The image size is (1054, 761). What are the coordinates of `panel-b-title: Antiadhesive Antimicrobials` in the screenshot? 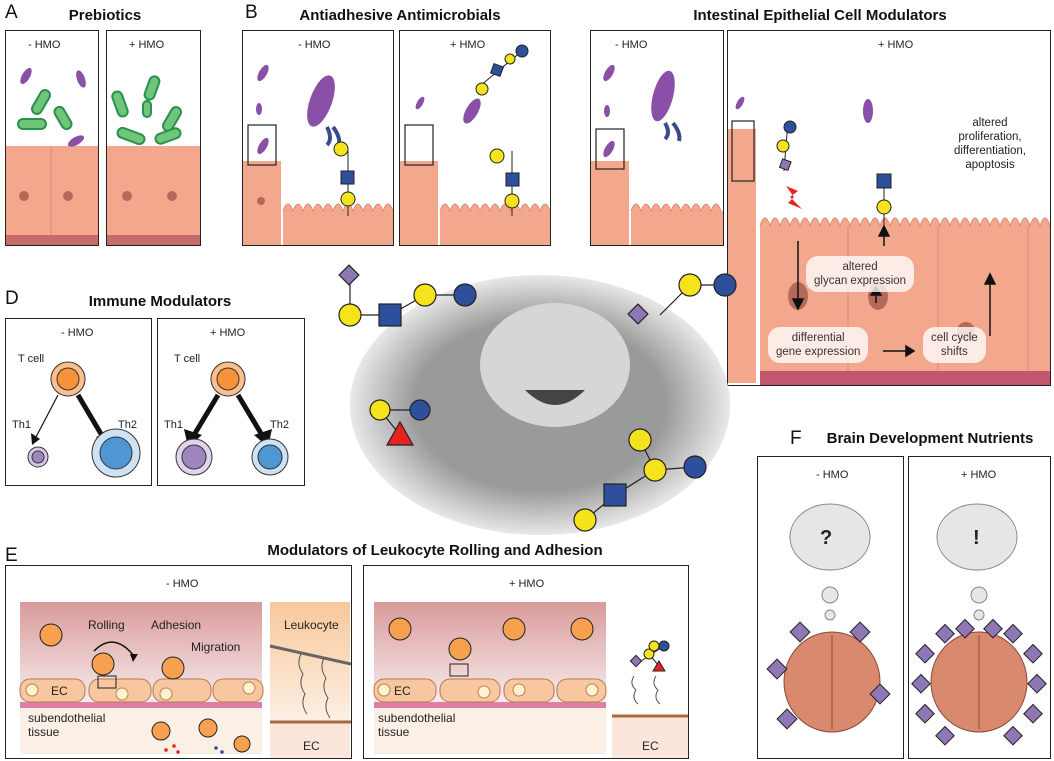 It's located at (400, 15).